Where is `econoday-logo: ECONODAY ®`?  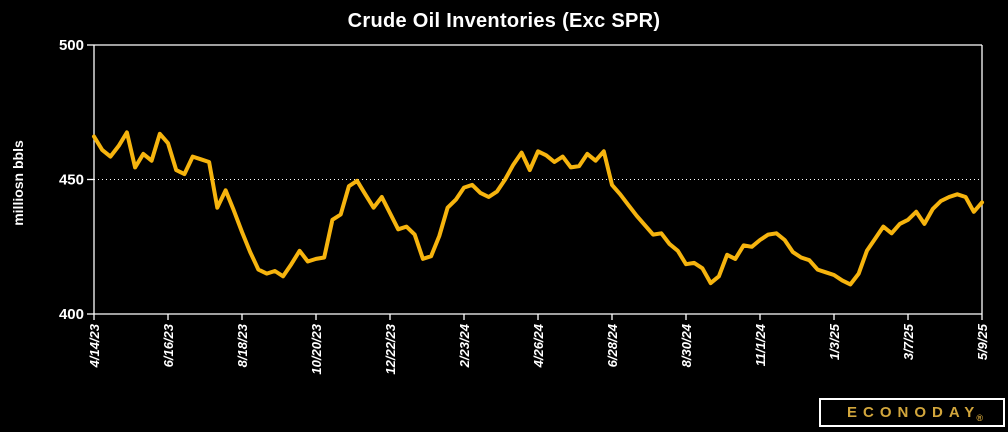 econoday-logo: ECONODAY ® is located at coordinates (912, 412).